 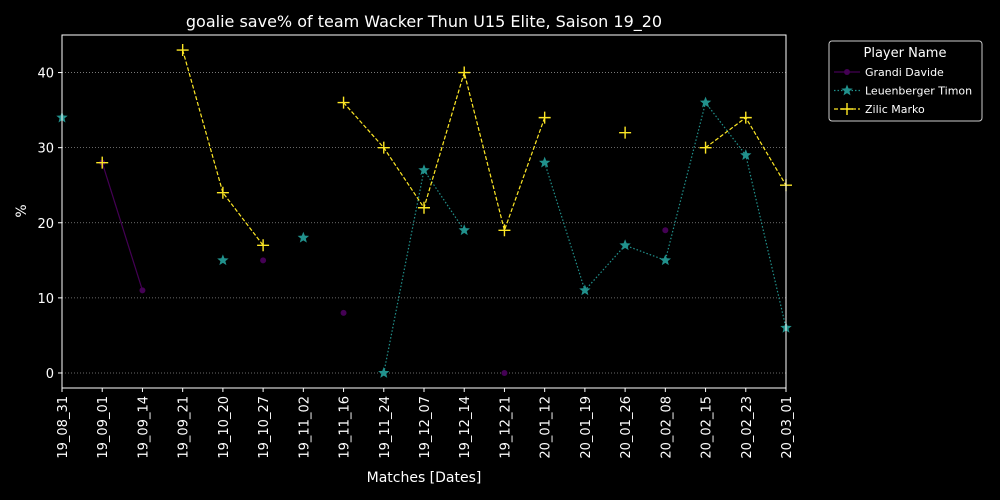 What do you see at coordinates (425, 427) in the screenshot?
I see `x-tick-label: 19_12_07` at bounding box center [425, 427].